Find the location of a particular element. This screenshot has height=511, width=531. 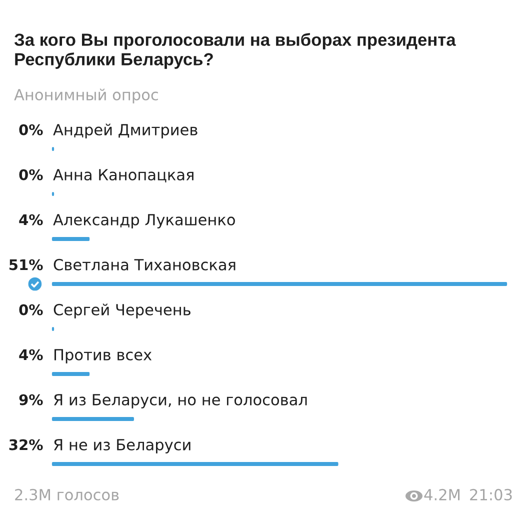

y-tick-label: Анна Канопацкая is located at coordinates (123, 175).